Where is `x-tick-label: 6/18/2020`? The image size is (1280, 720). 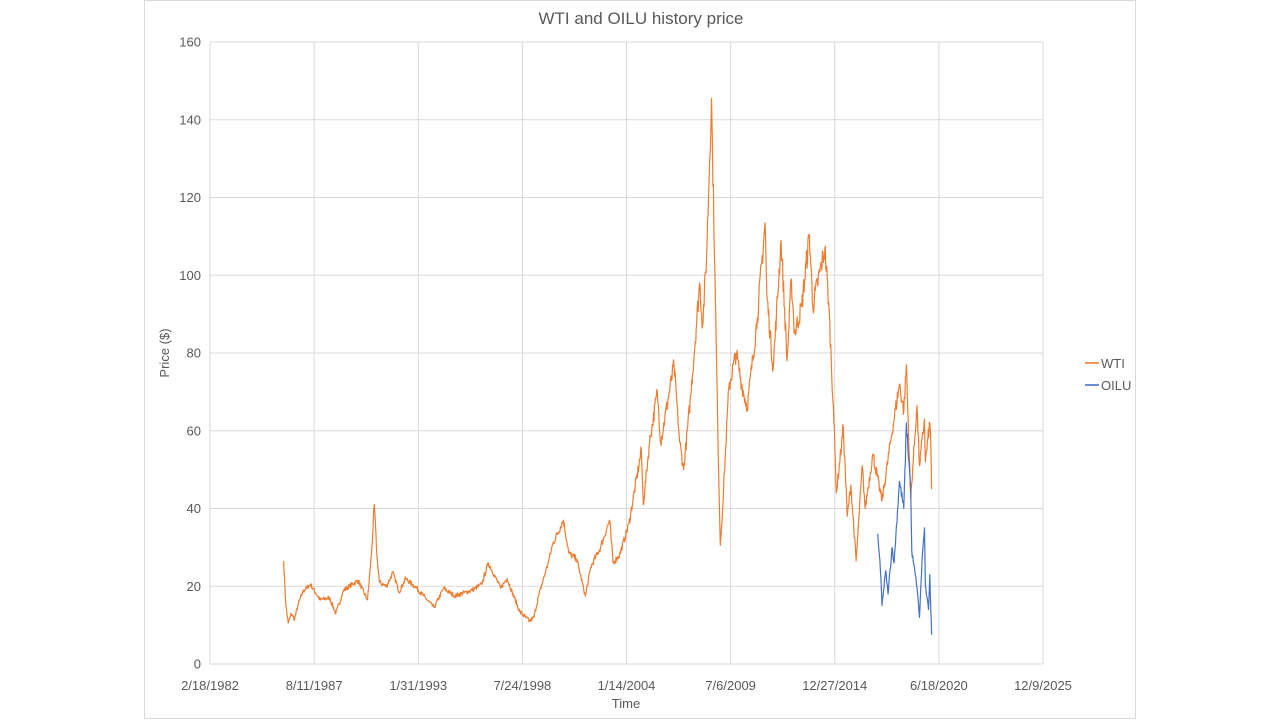 x-tick-label: 6/18/2020 is located at coordinates (939, 685).